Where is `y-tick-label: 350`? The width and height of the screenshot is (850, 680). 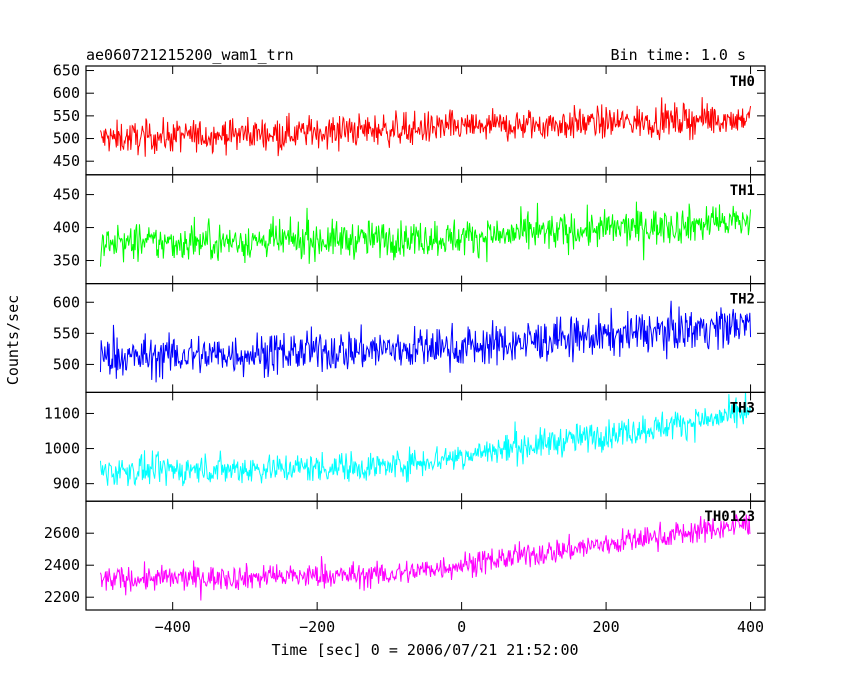 y-tick-label: 350 is located at coordinates (66, 261).